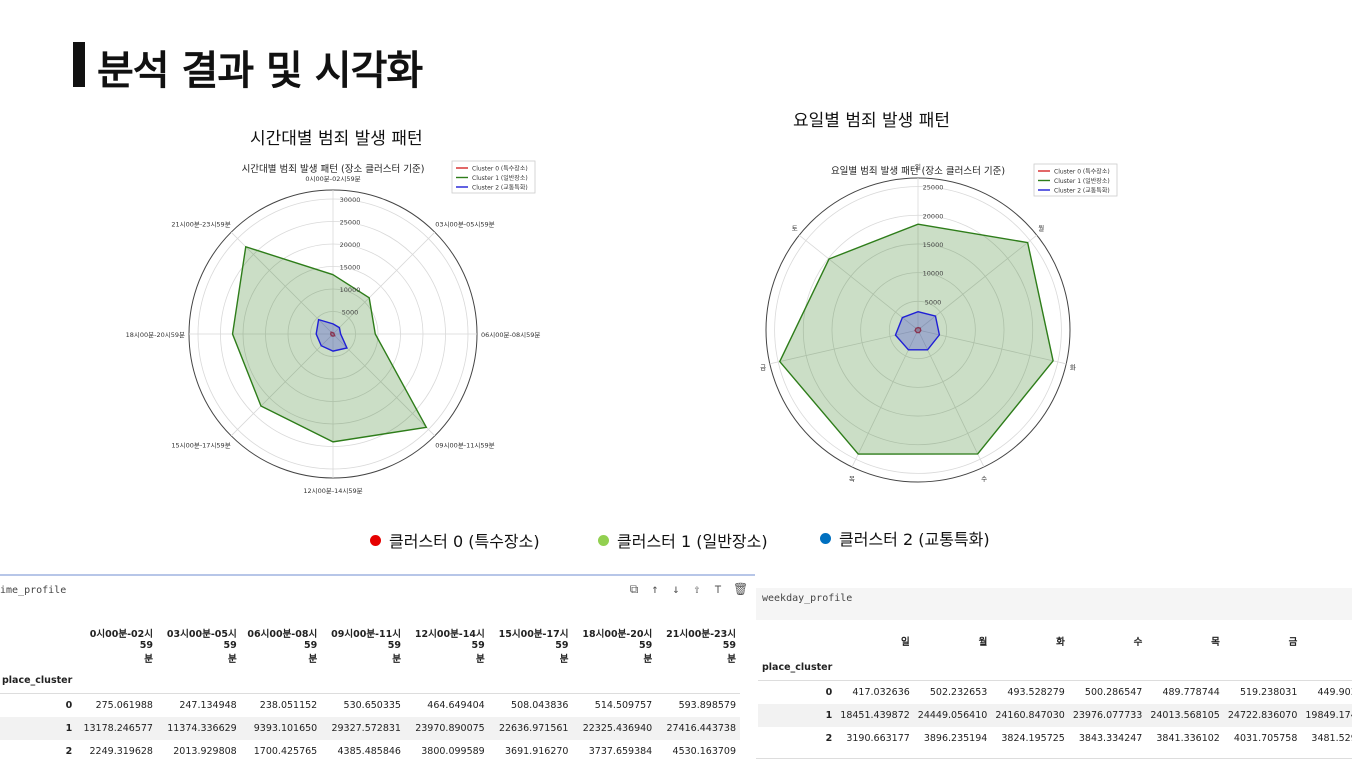 Image resolution: width=1352 pixels, height=763 pixels. Describe the element at coordinates (1293, 642) in the screenshot. I see `column-header: 금` at that location.